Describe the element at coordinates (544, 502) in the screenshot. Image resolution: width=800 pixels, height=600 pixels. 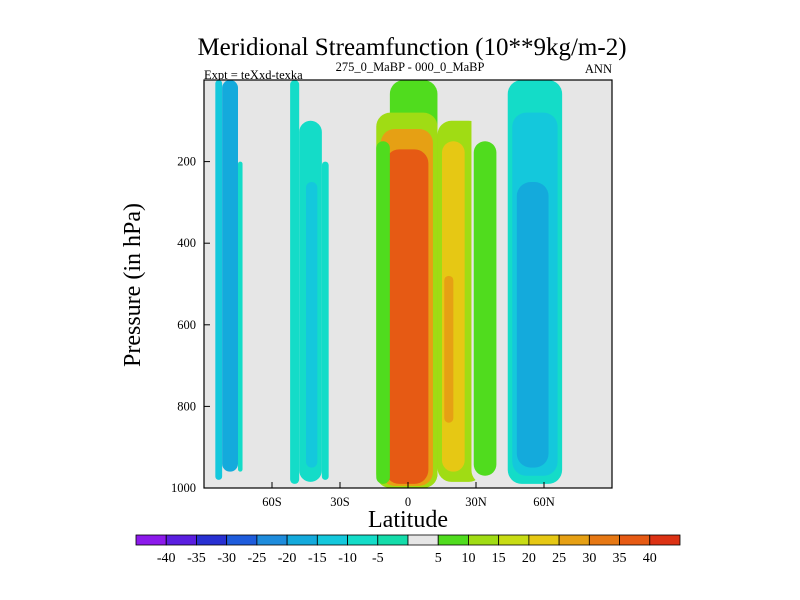
I see `x-tick-label: 60N` at that location.